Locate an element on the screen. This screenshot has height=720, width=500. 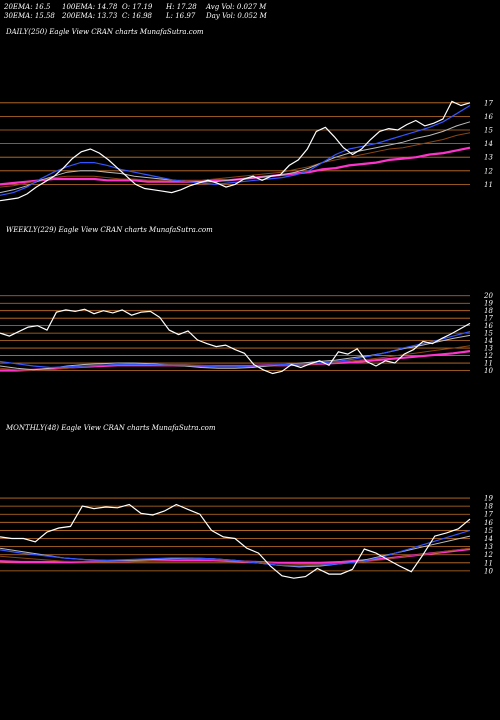
open-label: O: 17.19 is located at coordinates (137, 7).